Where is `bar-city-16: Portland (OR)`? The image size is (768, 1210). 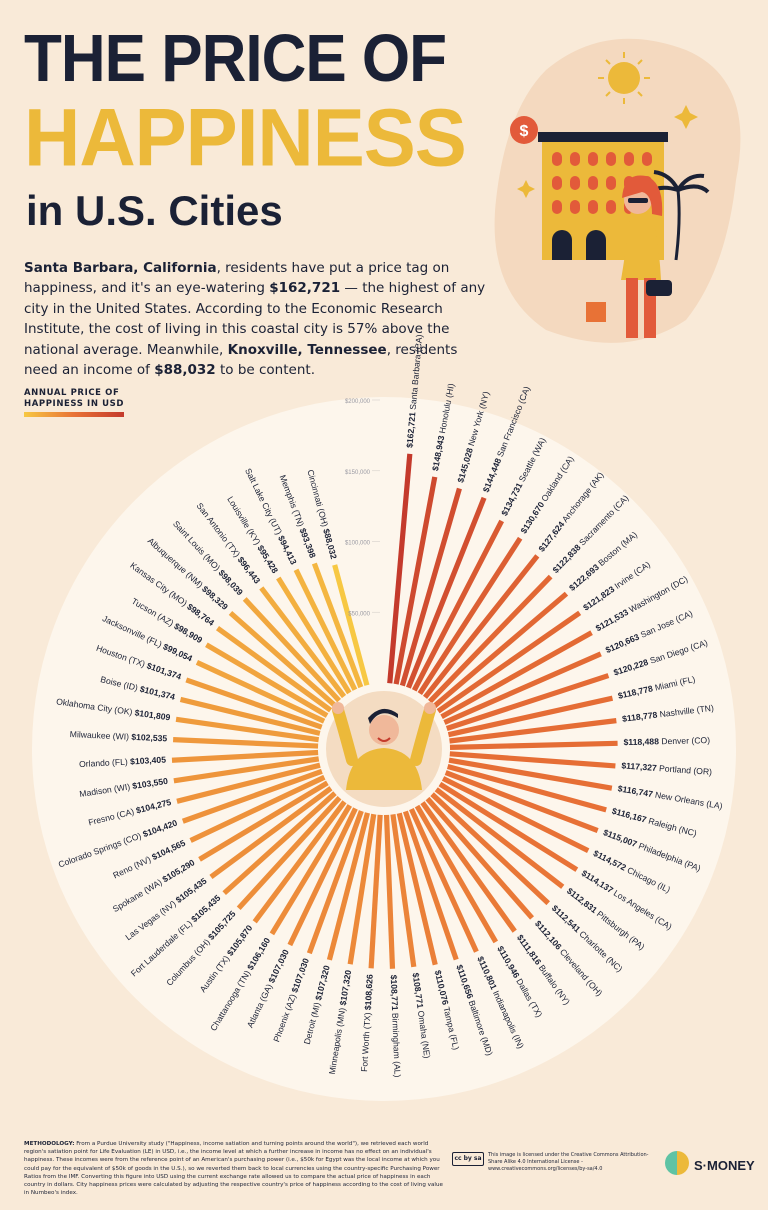 bar-city-16: Portland (OR) is located at coordinates (684, 770).